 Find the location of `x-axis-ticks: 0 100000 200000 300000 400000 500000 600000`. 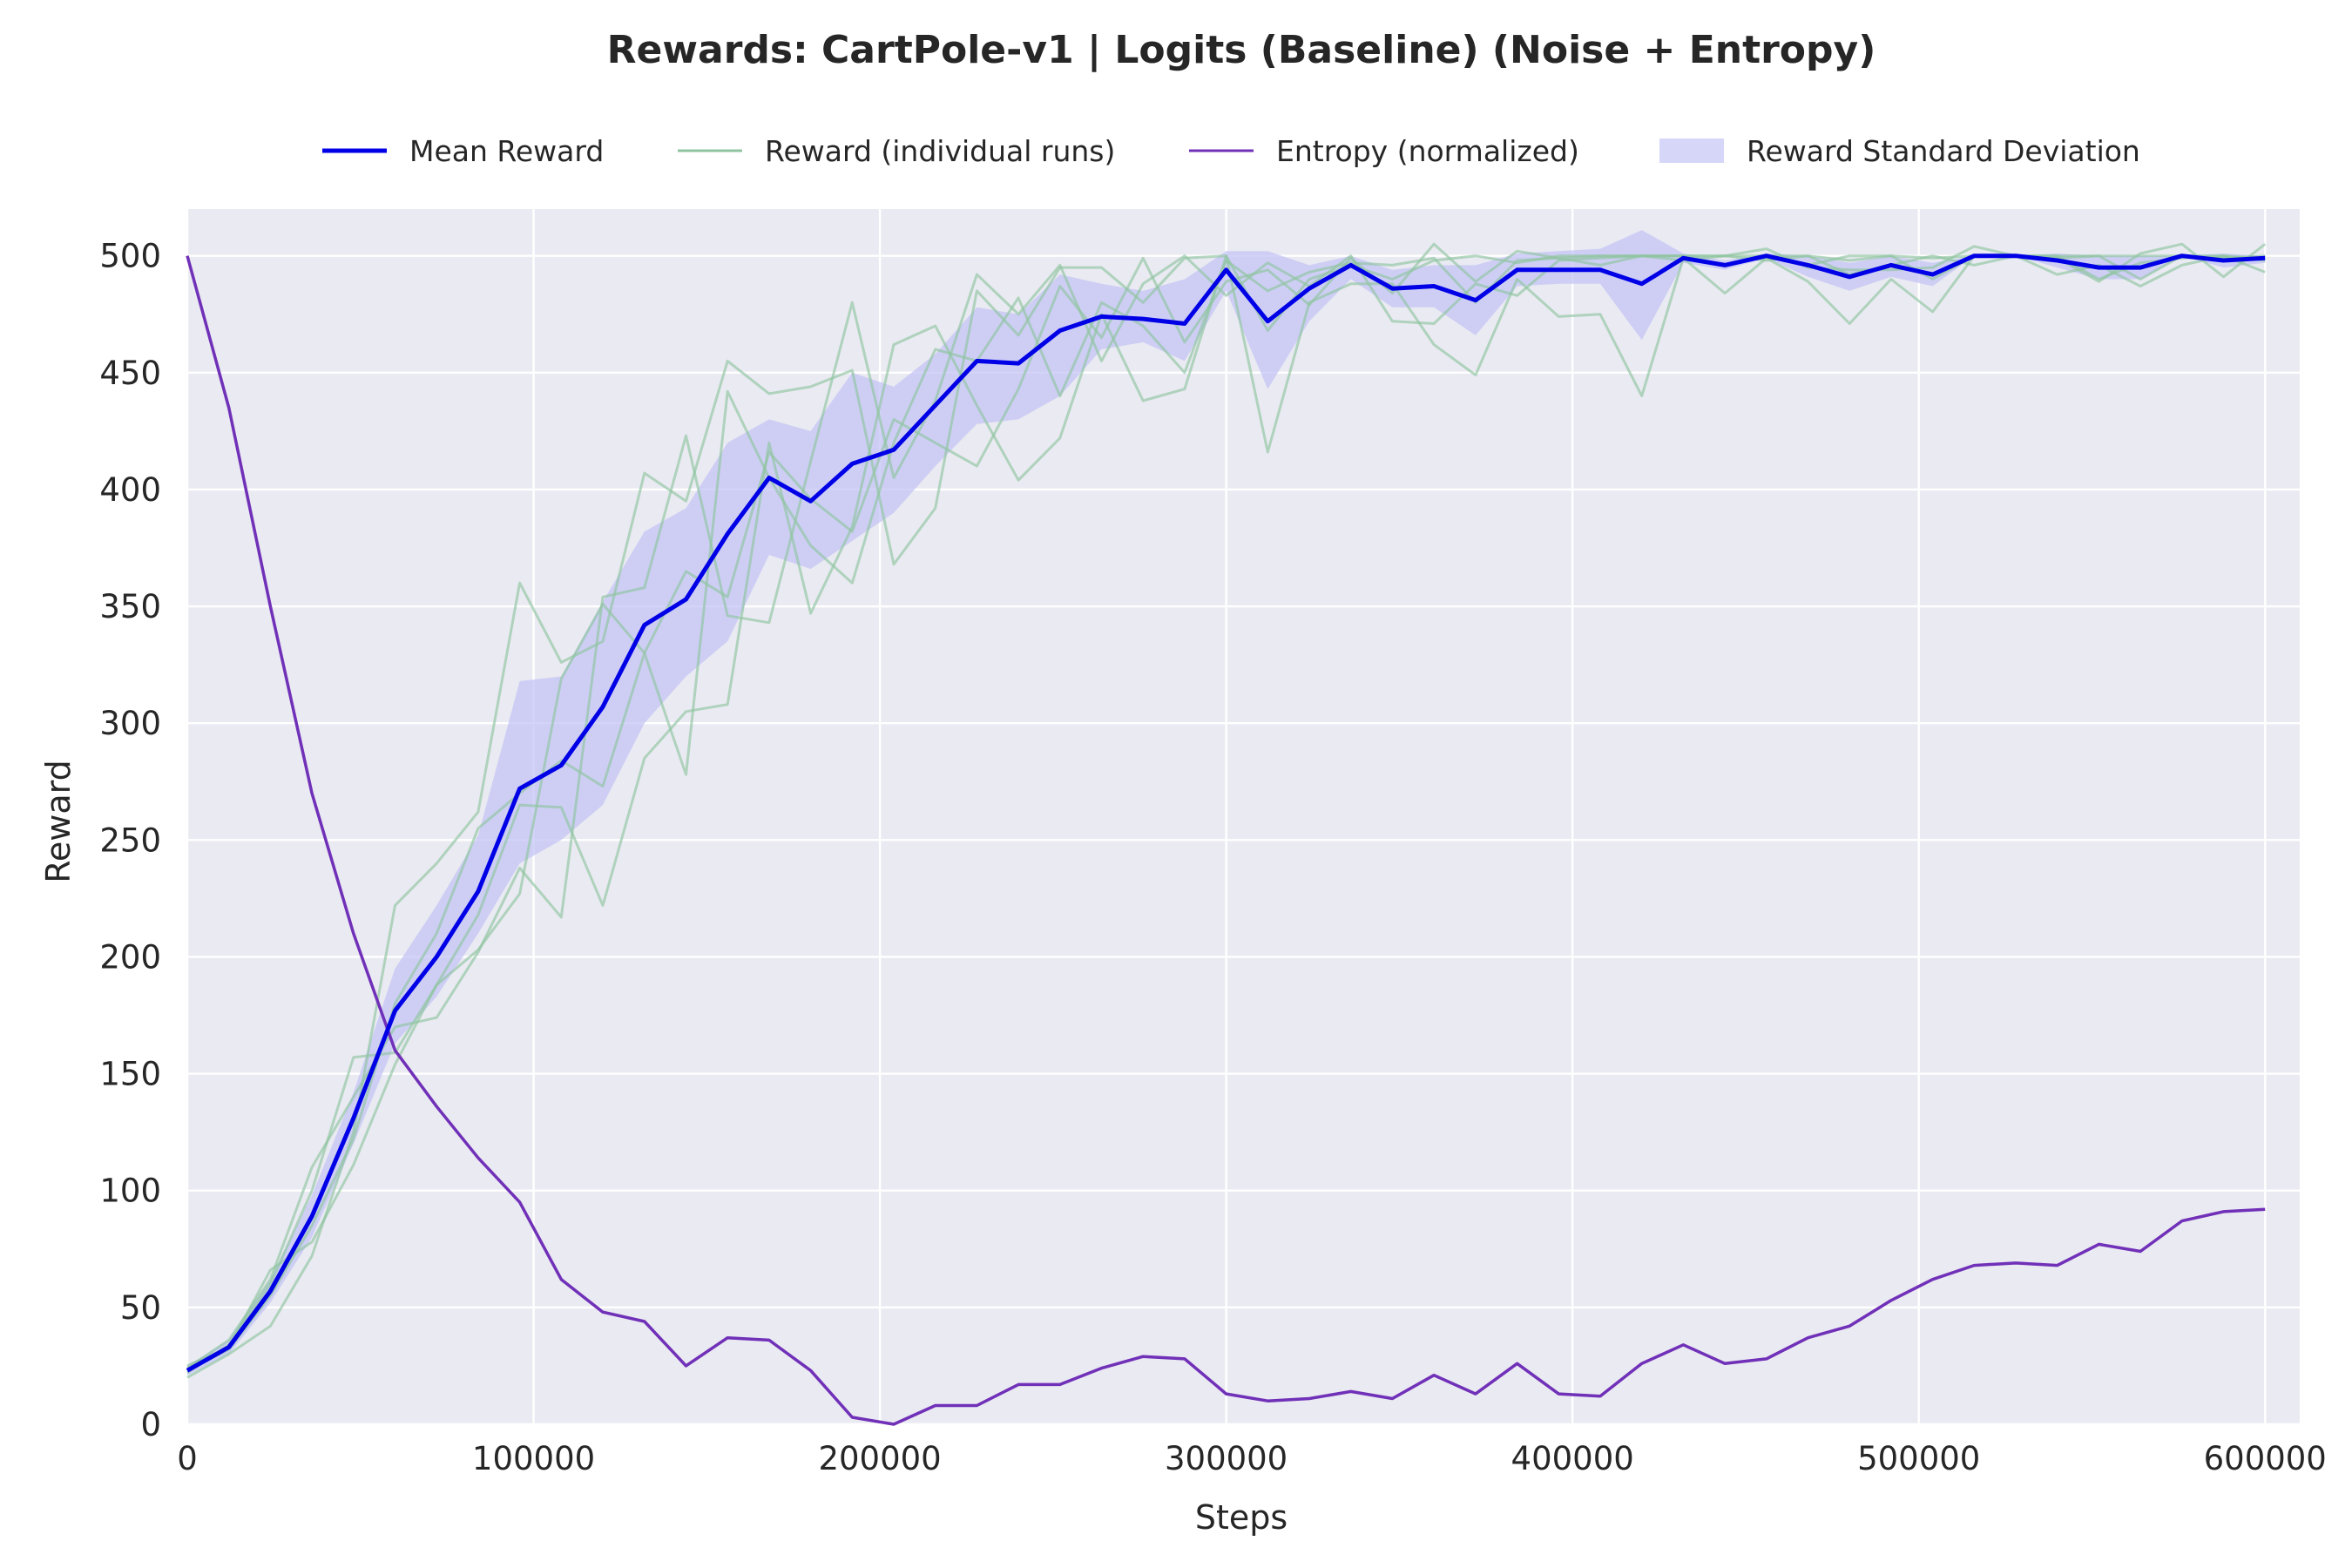

x-axis-ticks: 0 100000 200000 300000 400000 500000 600000 is located at coordinates (1252, 1458).